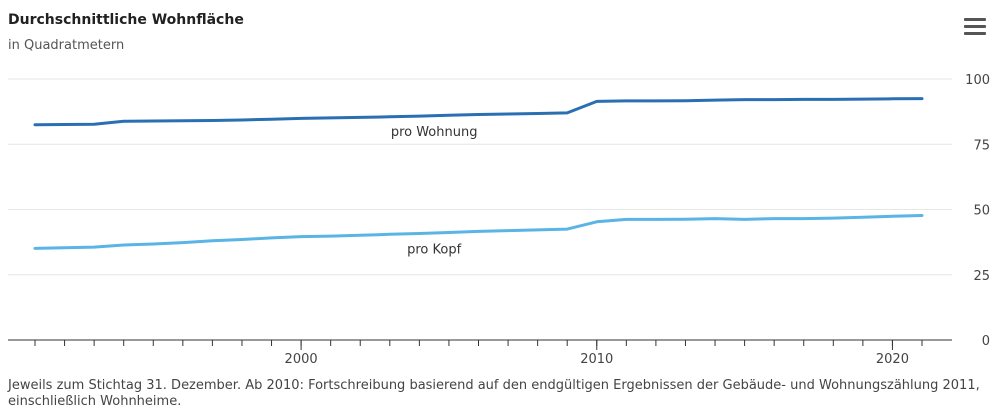  I want to click on y-tick-label-0: 0, so click(986, 341).